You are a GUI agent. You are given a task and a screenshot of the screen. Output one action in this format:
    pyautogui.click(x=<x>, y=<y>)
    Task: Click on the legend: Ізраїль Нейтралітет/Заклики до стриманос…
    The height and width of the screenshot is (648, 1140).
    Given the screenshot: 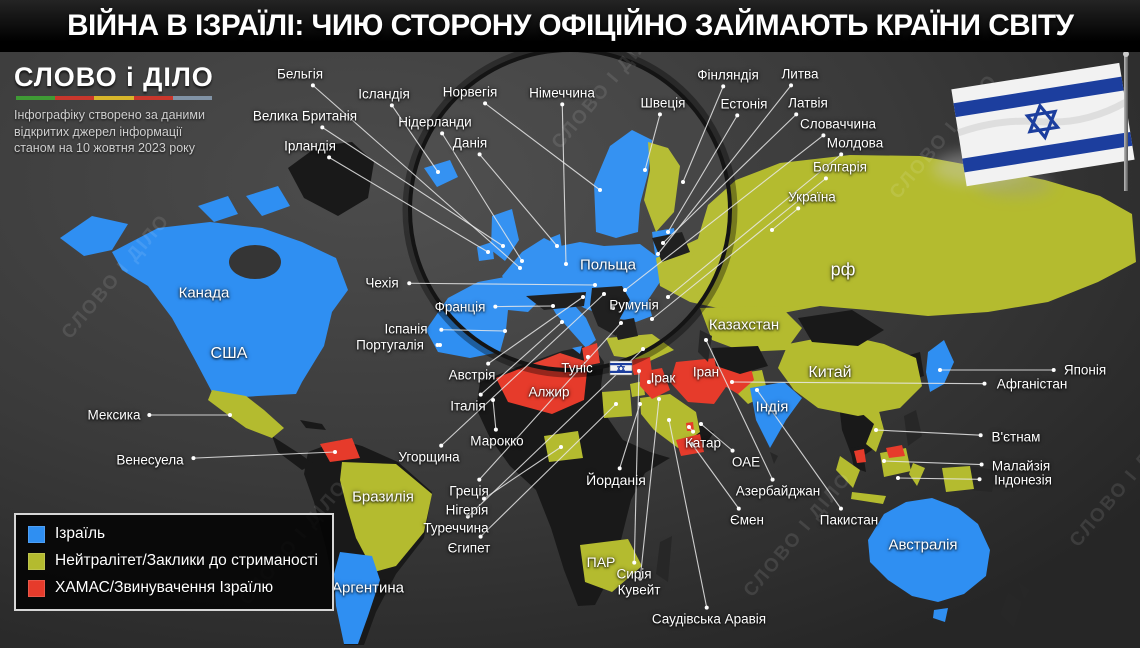 What is the action you would take?
    pyautogui.click(x=174, y=562)
    